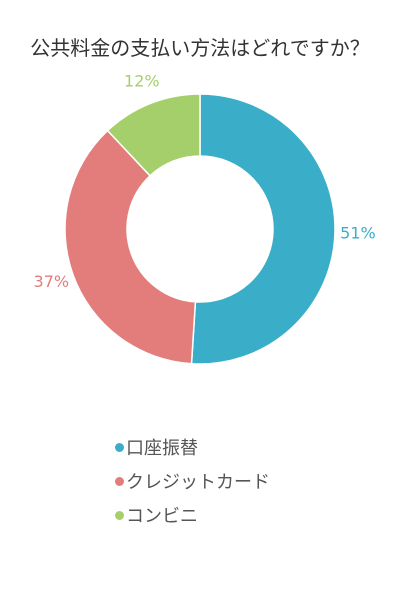  Describe the element at coordinates (162, 516) in the screenshot. I see `legend-label: コンビニ` at that location.